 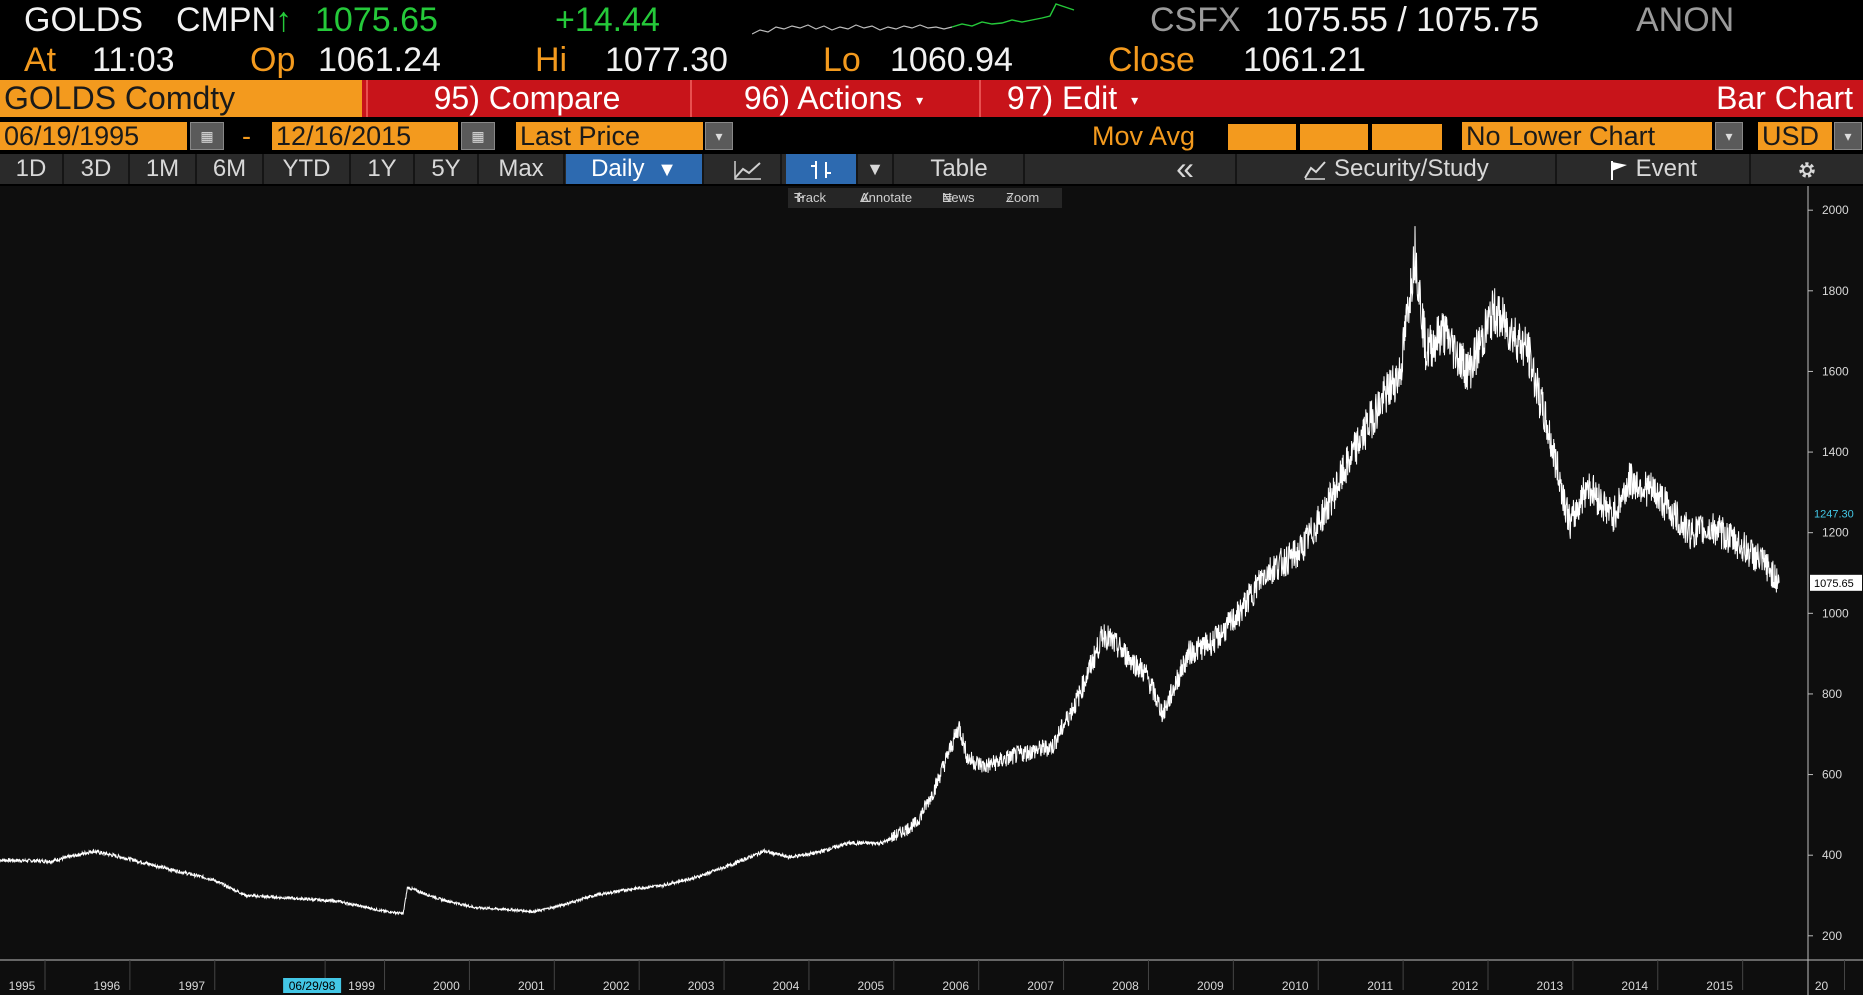 What do you see at coordinates (786, 986) in the screenshot?
I see `x-tick-label: 2004` at bounding box center [786, 986].